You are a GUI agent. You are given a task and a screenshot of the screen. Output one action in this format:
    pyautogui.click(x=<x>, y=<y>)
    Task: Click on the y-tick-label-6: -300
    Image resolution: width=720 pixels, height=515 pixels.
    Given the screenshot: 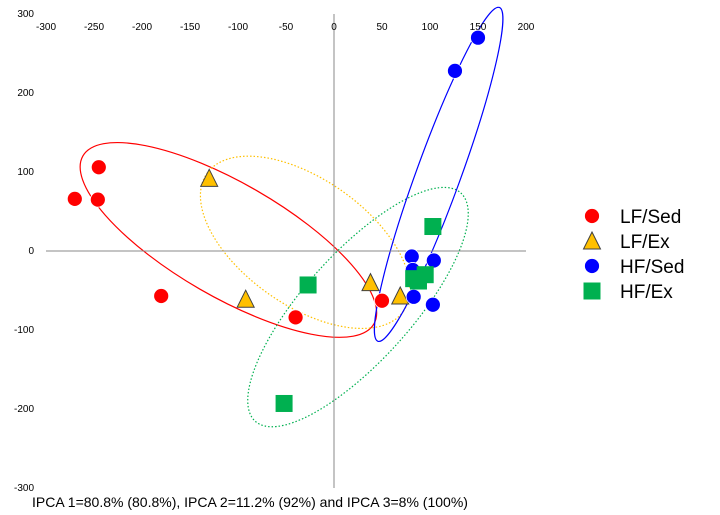 What is the action you would take?
    pyautogui.click(x=24, y=488)
    